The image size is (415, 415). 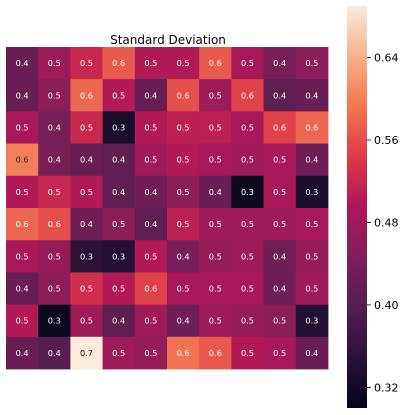 I want to click on colorbar-tick-label: 0.64, so click(x=386, y=58).